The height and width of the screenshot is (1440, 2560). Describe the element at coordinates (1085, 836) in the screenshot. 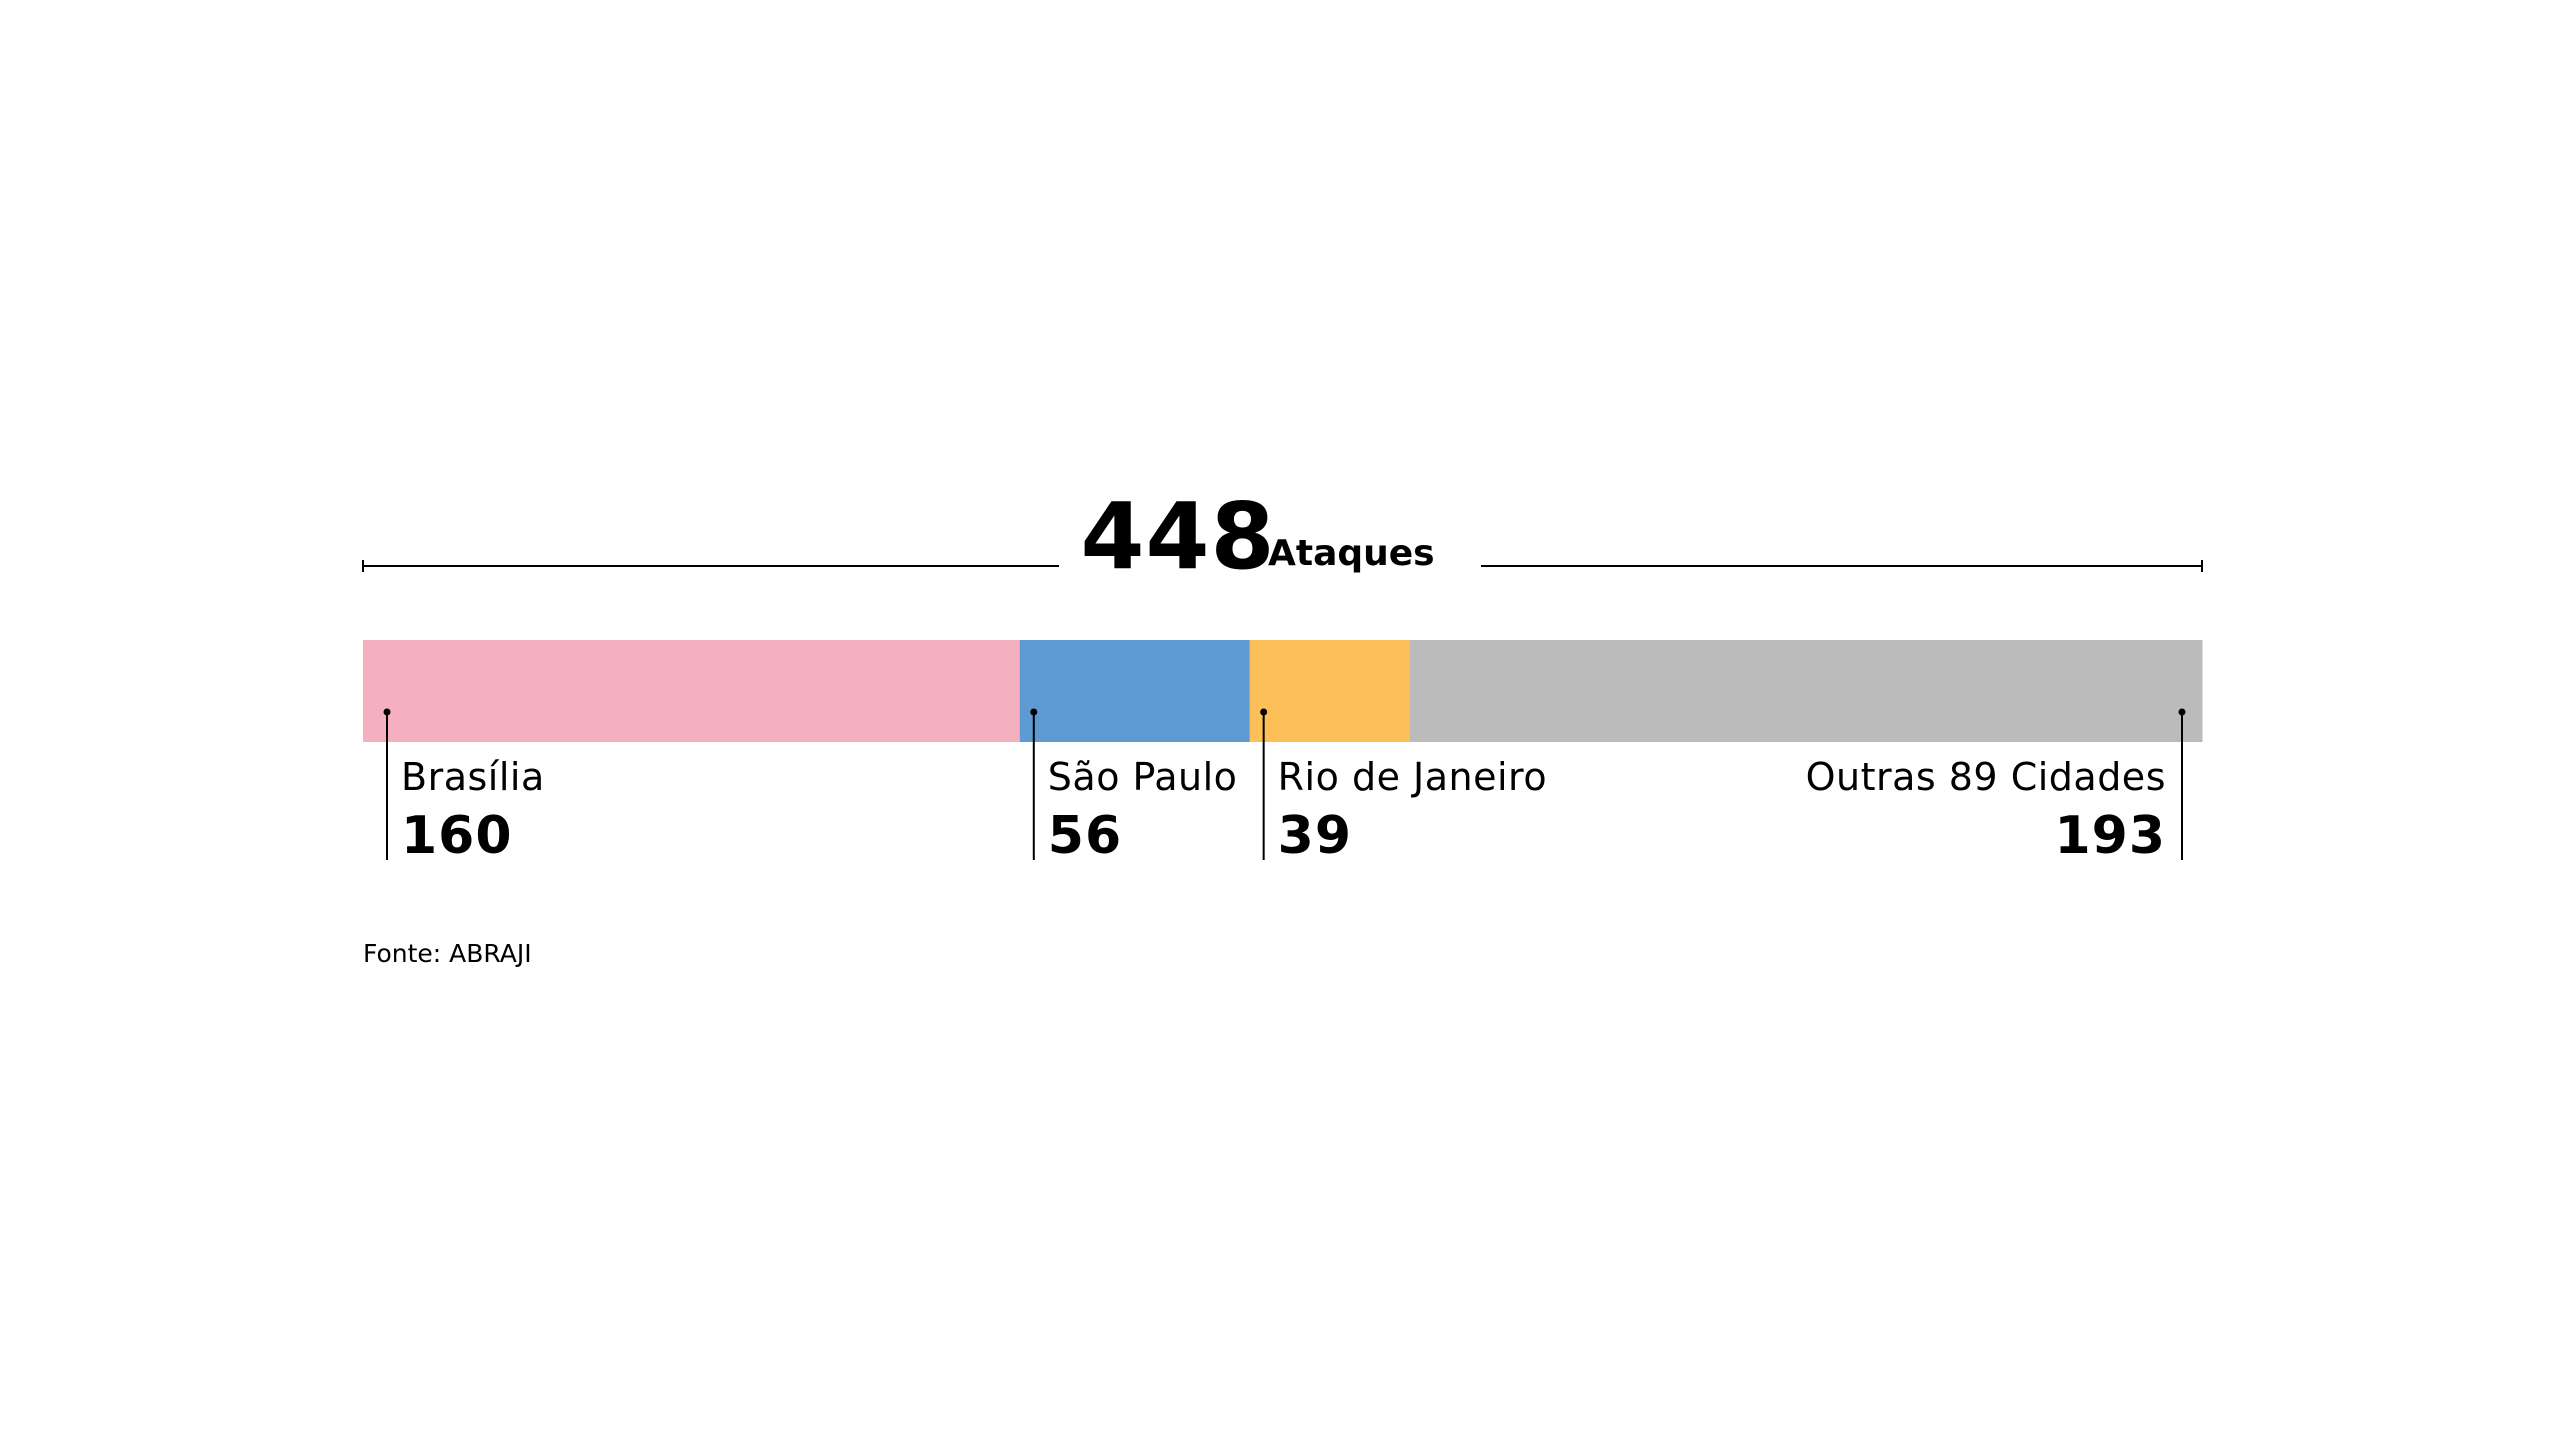

I see `segment-value-label: 56` at that location.